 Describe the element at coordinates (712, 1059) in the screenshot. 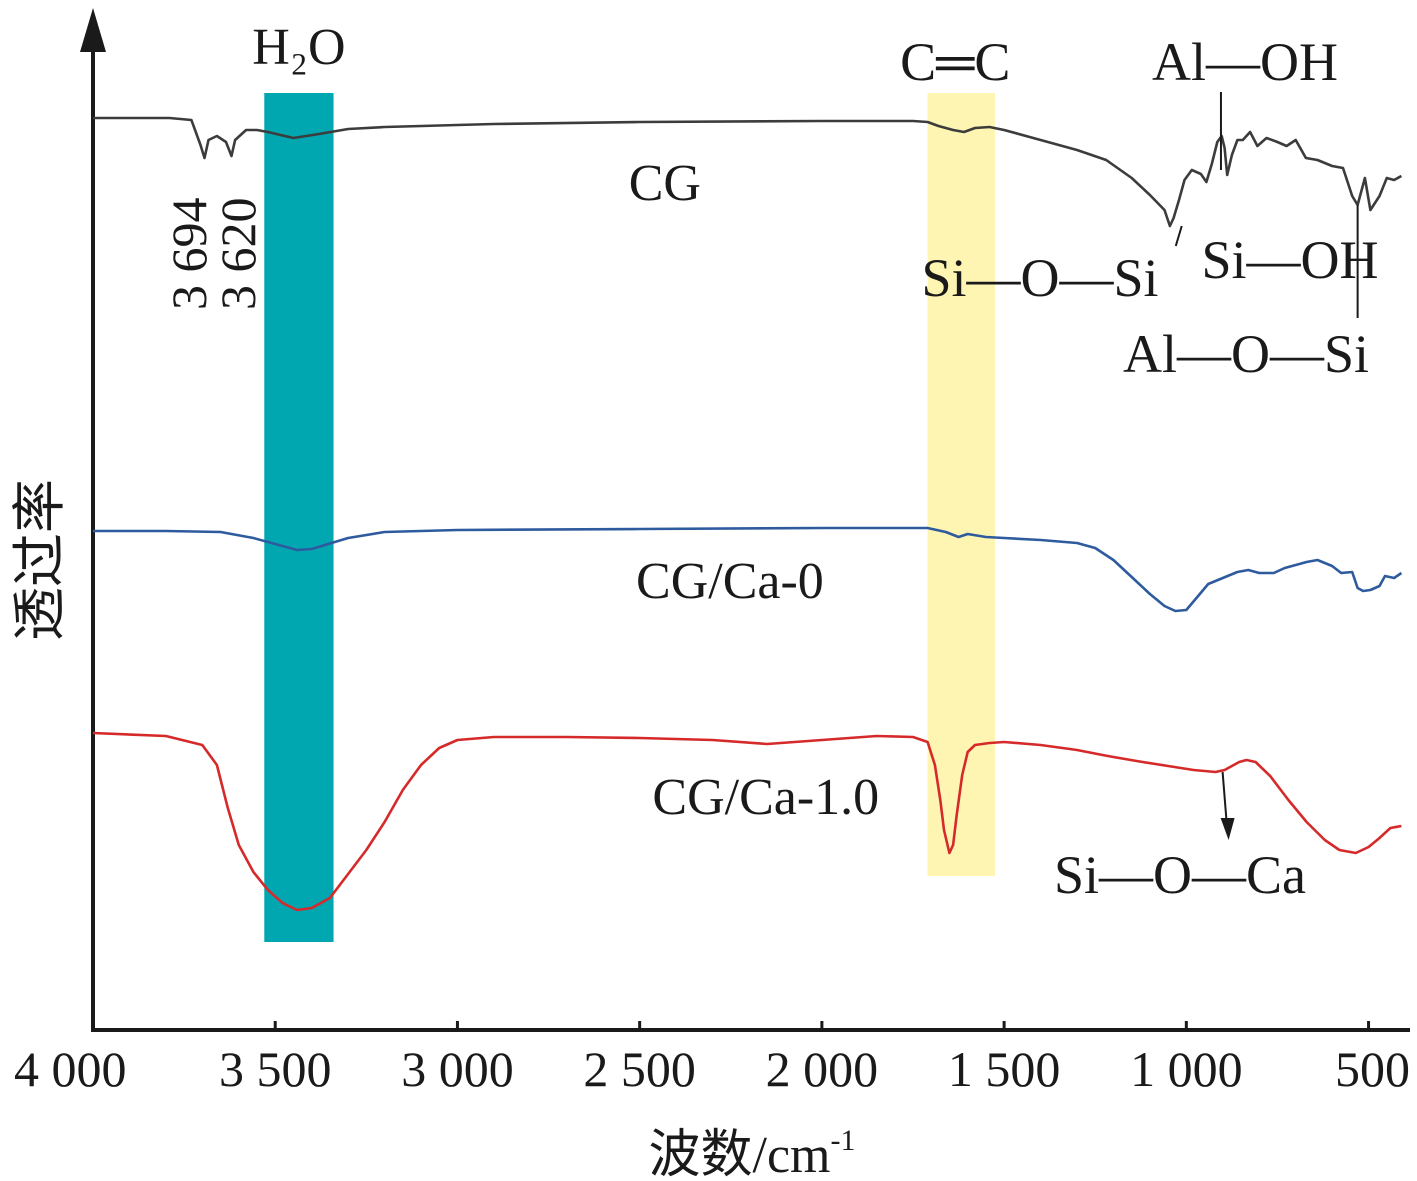

I see `x-ticks: 4 000 3 500 3 000 2 500 2 000 1 500 1 000 500` at that location.